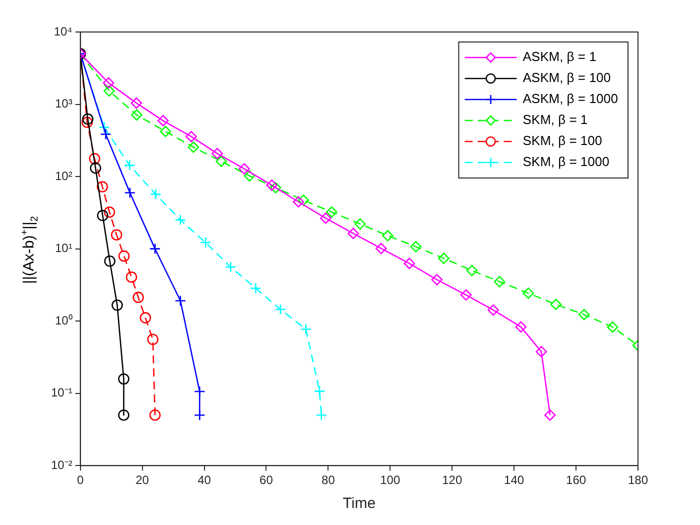 The height and width of the screenshot is (525, 700). What do you see at coordinates (559, 56) in the screenshot?
I see `legend-label: ASKM, β = 1` at bounding box center [559, 56].